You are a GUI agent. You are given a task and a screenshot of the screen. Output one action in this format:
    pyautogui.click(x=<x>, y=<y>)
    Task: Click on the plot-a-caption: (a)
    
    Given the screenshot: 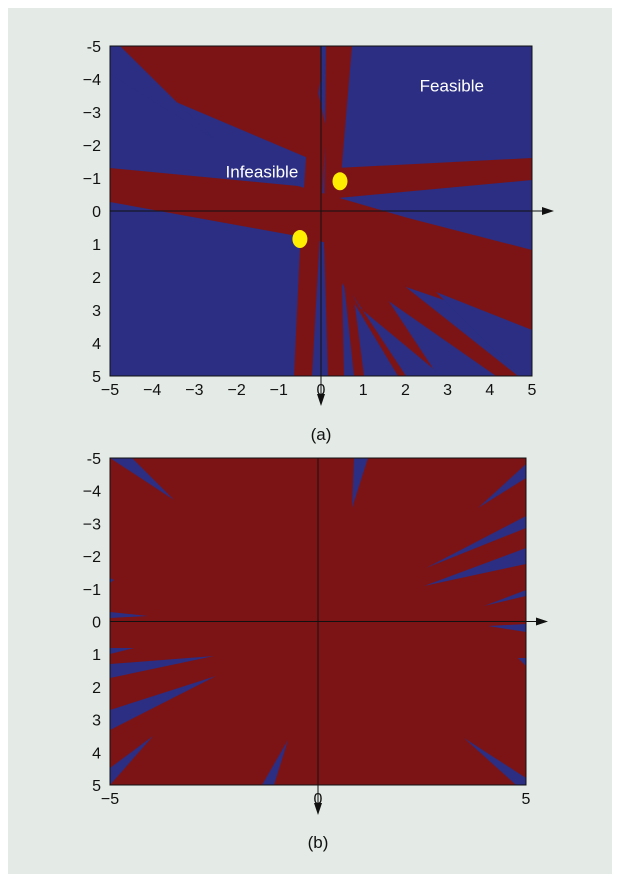 What is the action you would take?
    pyautogui.click(x=321, y=434)
    